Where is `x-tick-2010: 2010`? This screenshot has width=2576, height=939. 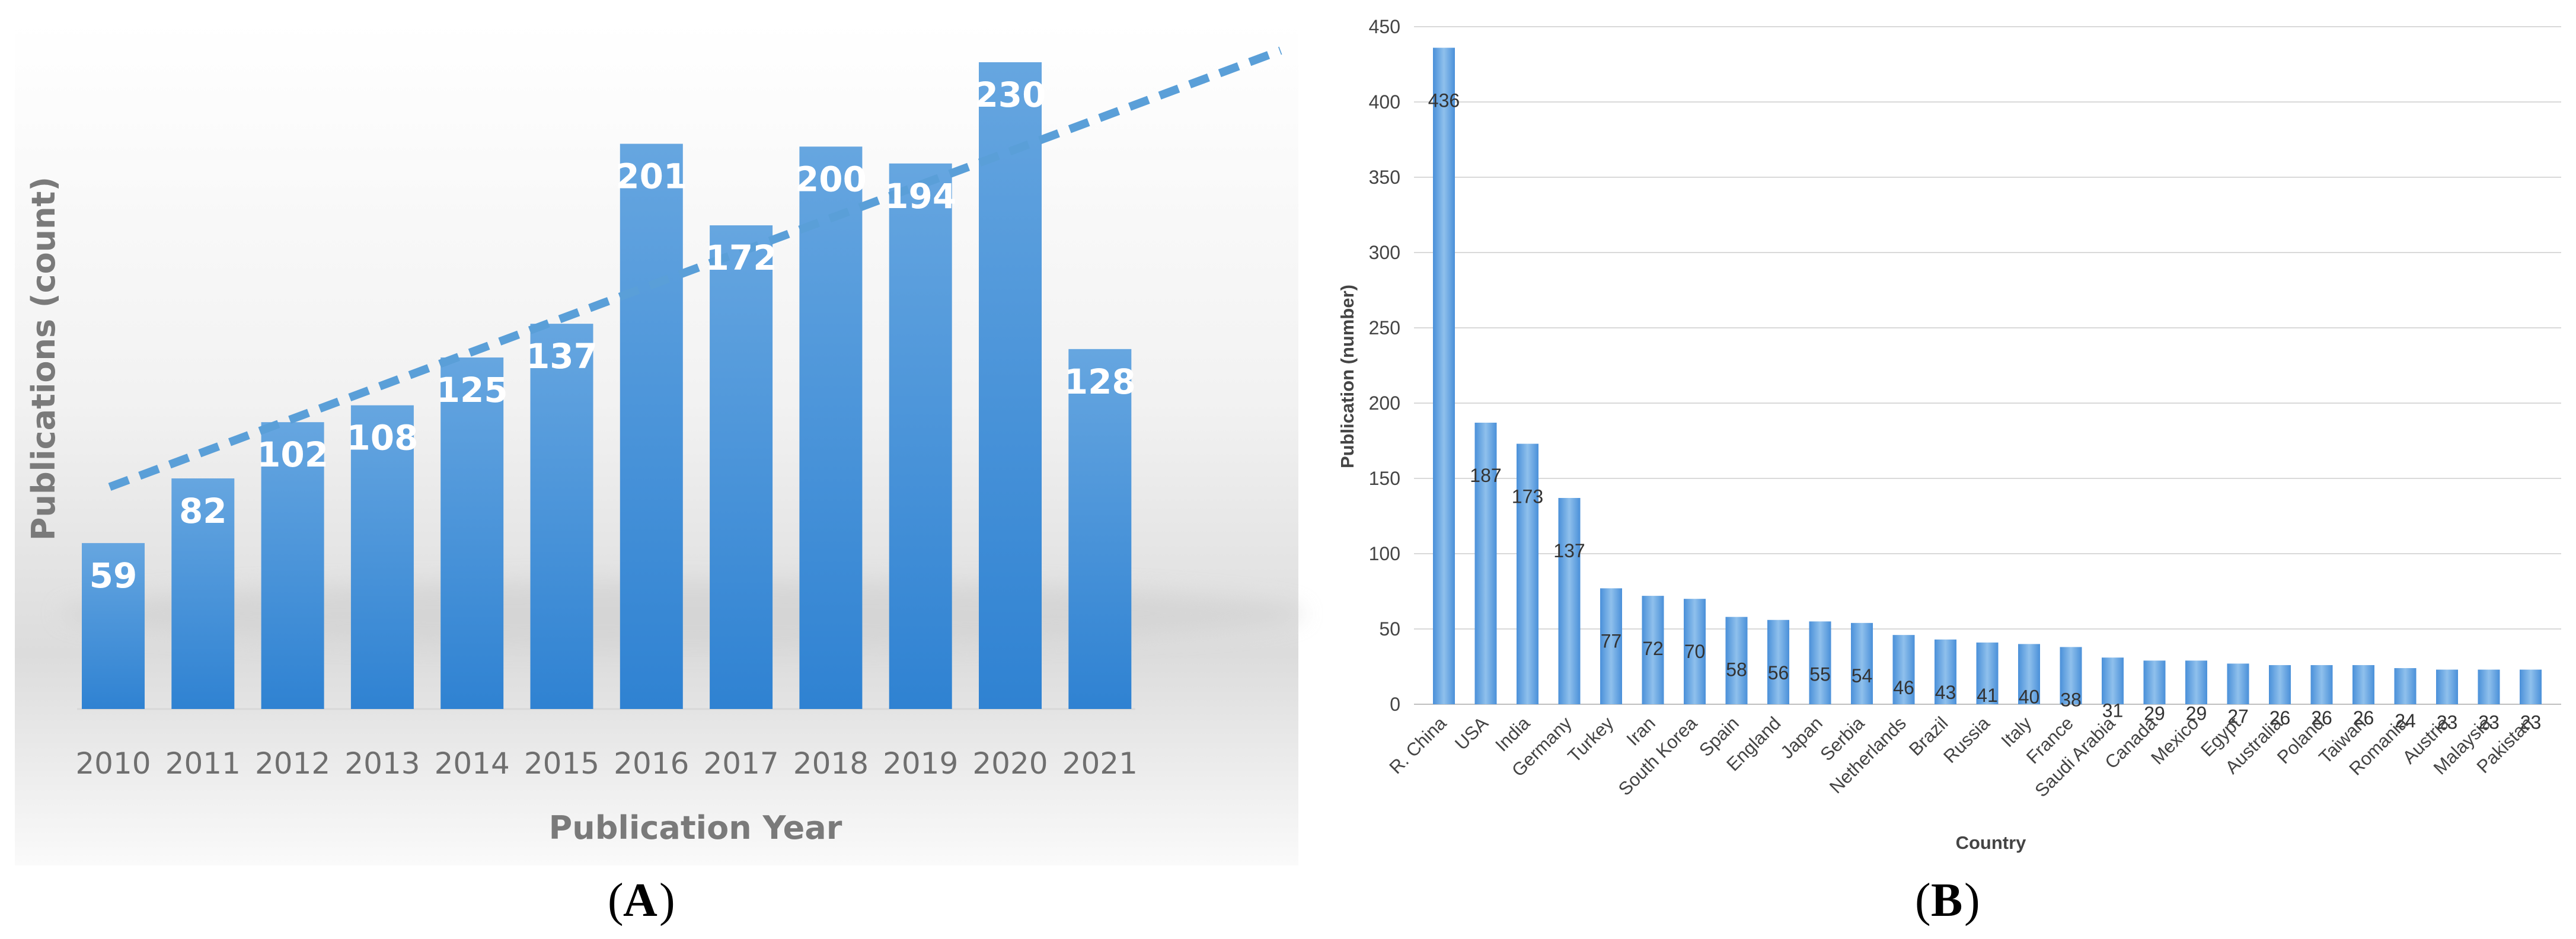 x-tick-2010: 2010 is located at coordinates (113, 763).